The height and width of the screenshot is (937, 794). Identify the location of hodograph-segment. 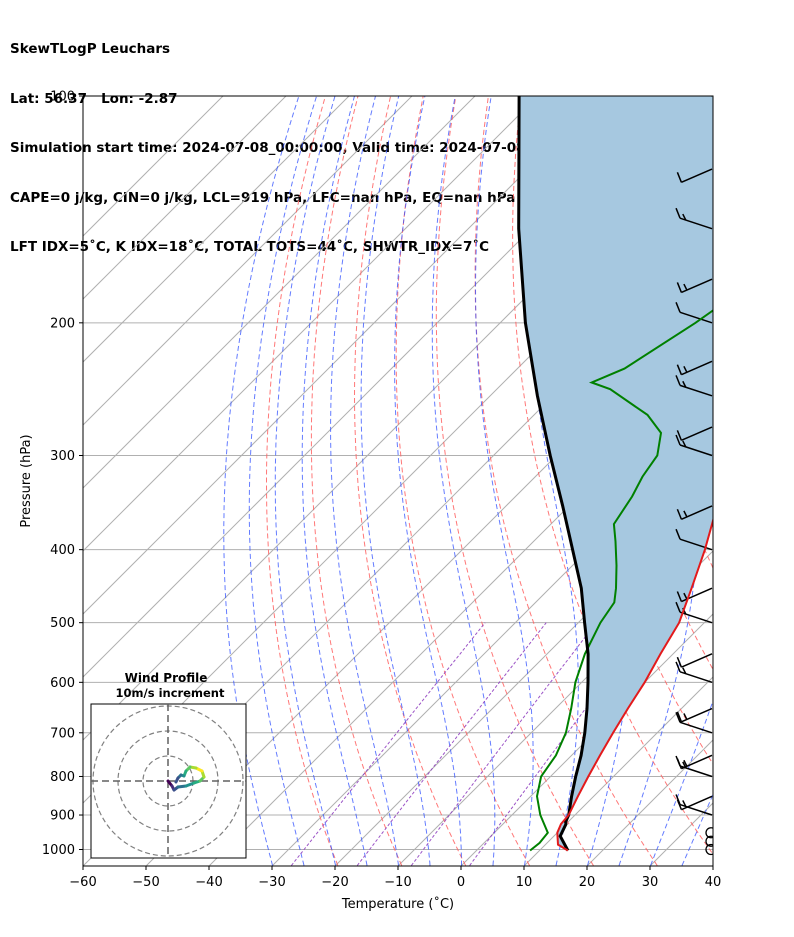
(177, 780).